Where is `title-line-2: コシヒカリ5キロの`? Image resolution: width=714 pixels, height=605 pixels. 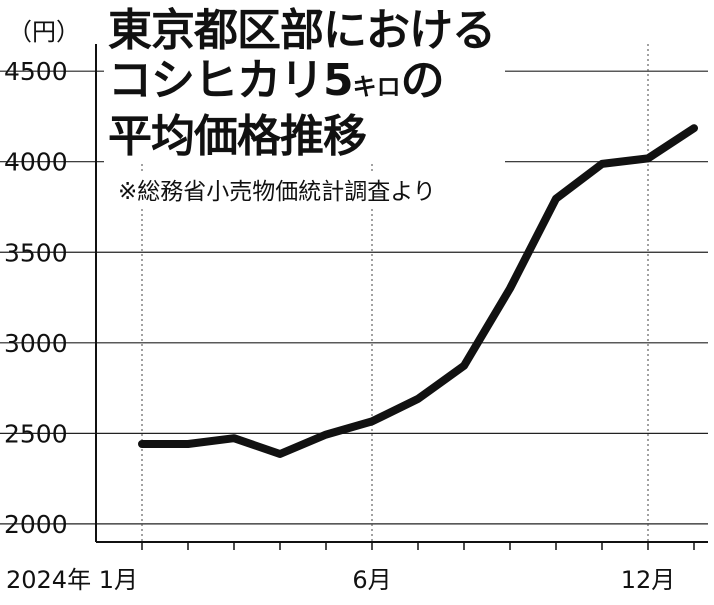
title-line-2: コシヒカリ5キロの is located at coordinates (301, 84).